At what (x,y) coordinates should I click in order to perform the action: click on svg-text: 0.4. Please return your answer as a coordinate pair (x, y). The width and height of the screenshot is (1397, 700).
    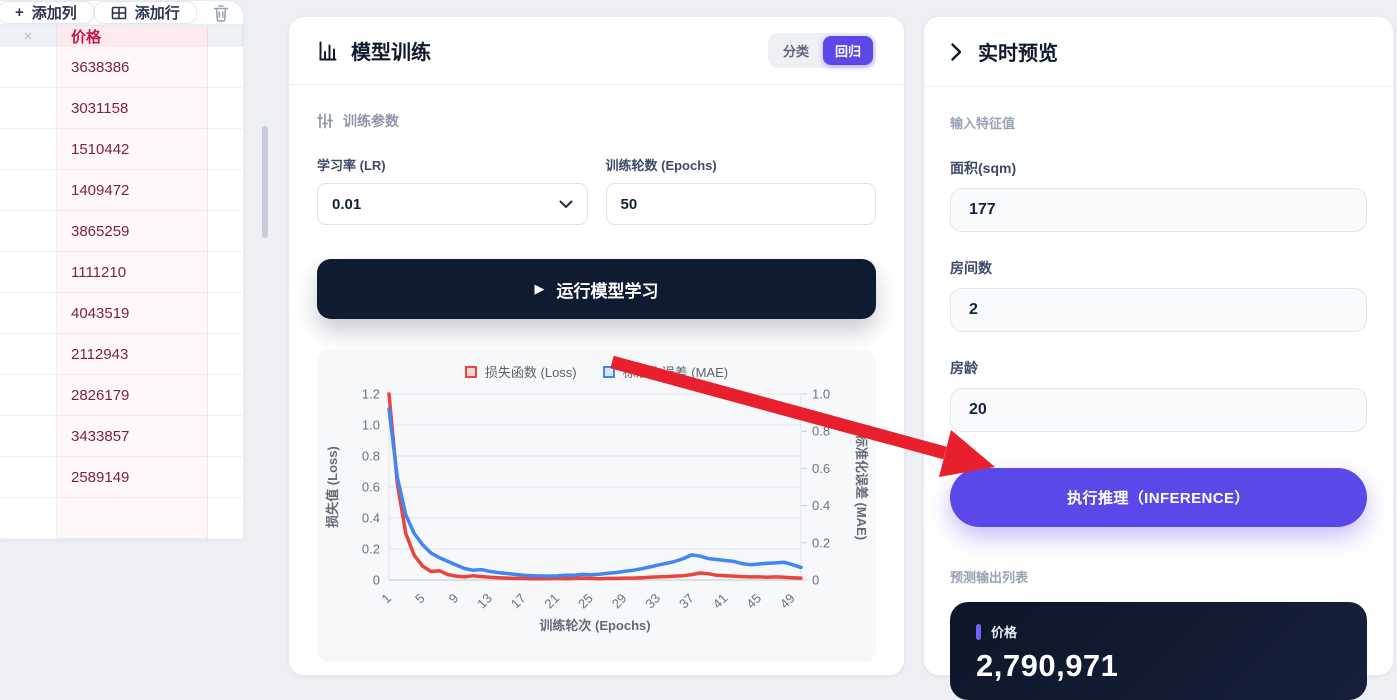
    Looking at the image, I should click on (371, 518).